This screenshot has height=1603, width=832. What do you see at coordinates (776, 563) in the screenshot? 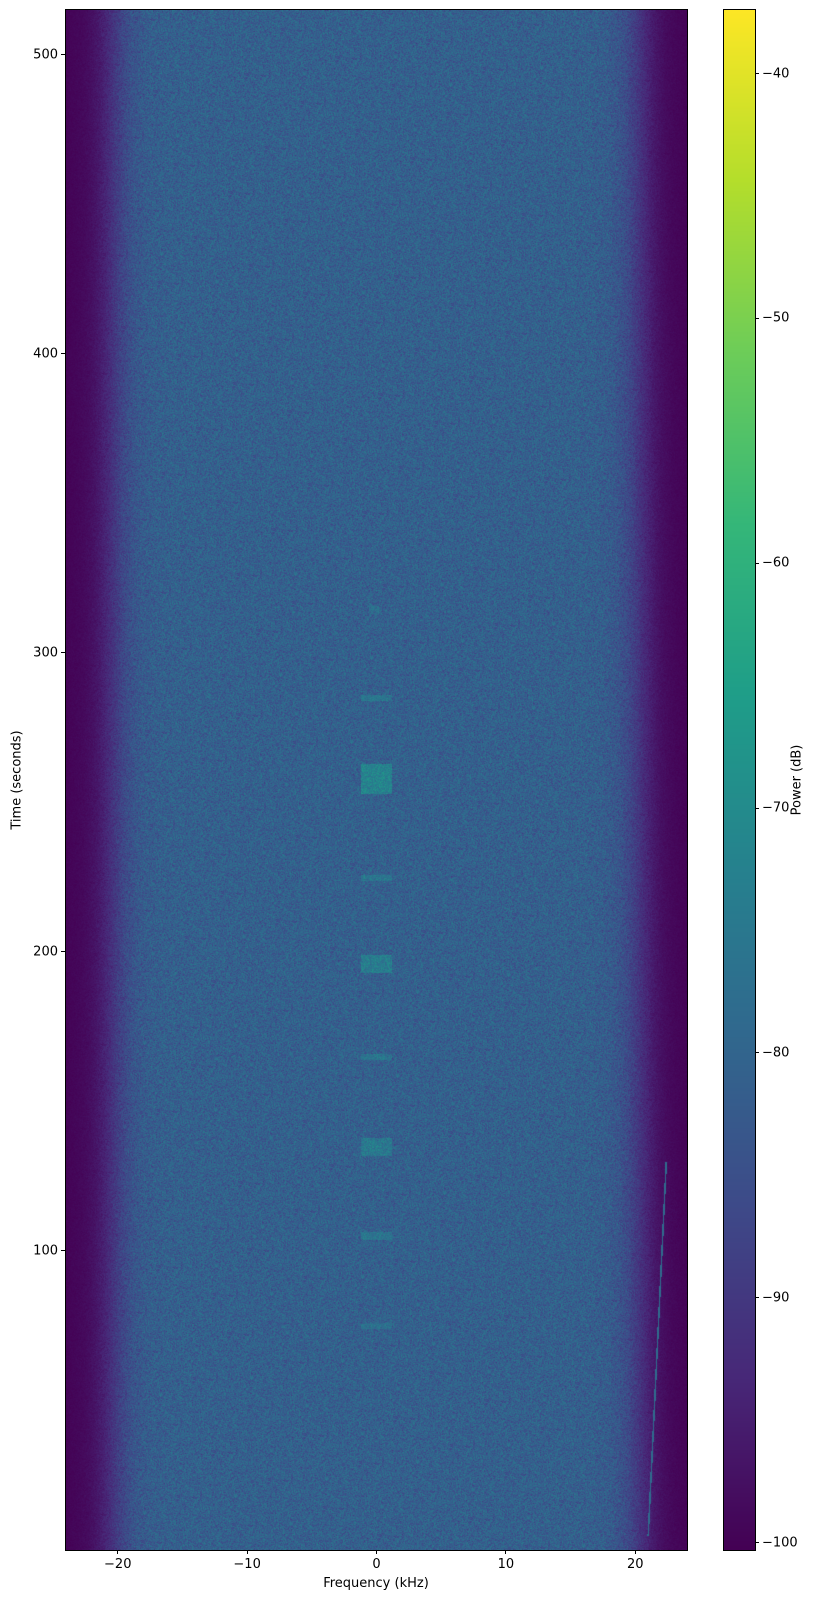
I see `colorbar-tick-label: −60` at bounding box center [776, 563].